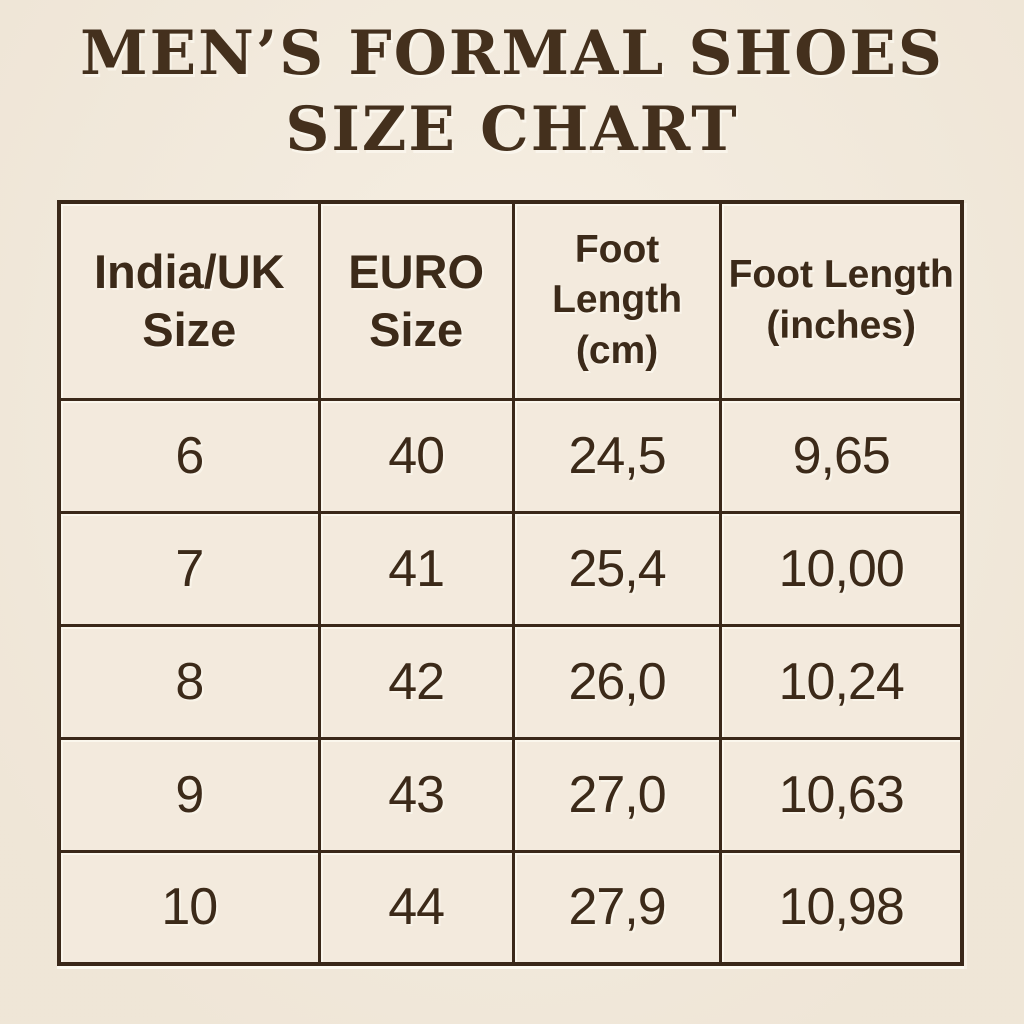 The height and width of the screenshot is (1024, 1024). What do you see at coordinates (617, 249) in the screenshot?
I see `header-line: Foot` at bounding box center [617, 249].